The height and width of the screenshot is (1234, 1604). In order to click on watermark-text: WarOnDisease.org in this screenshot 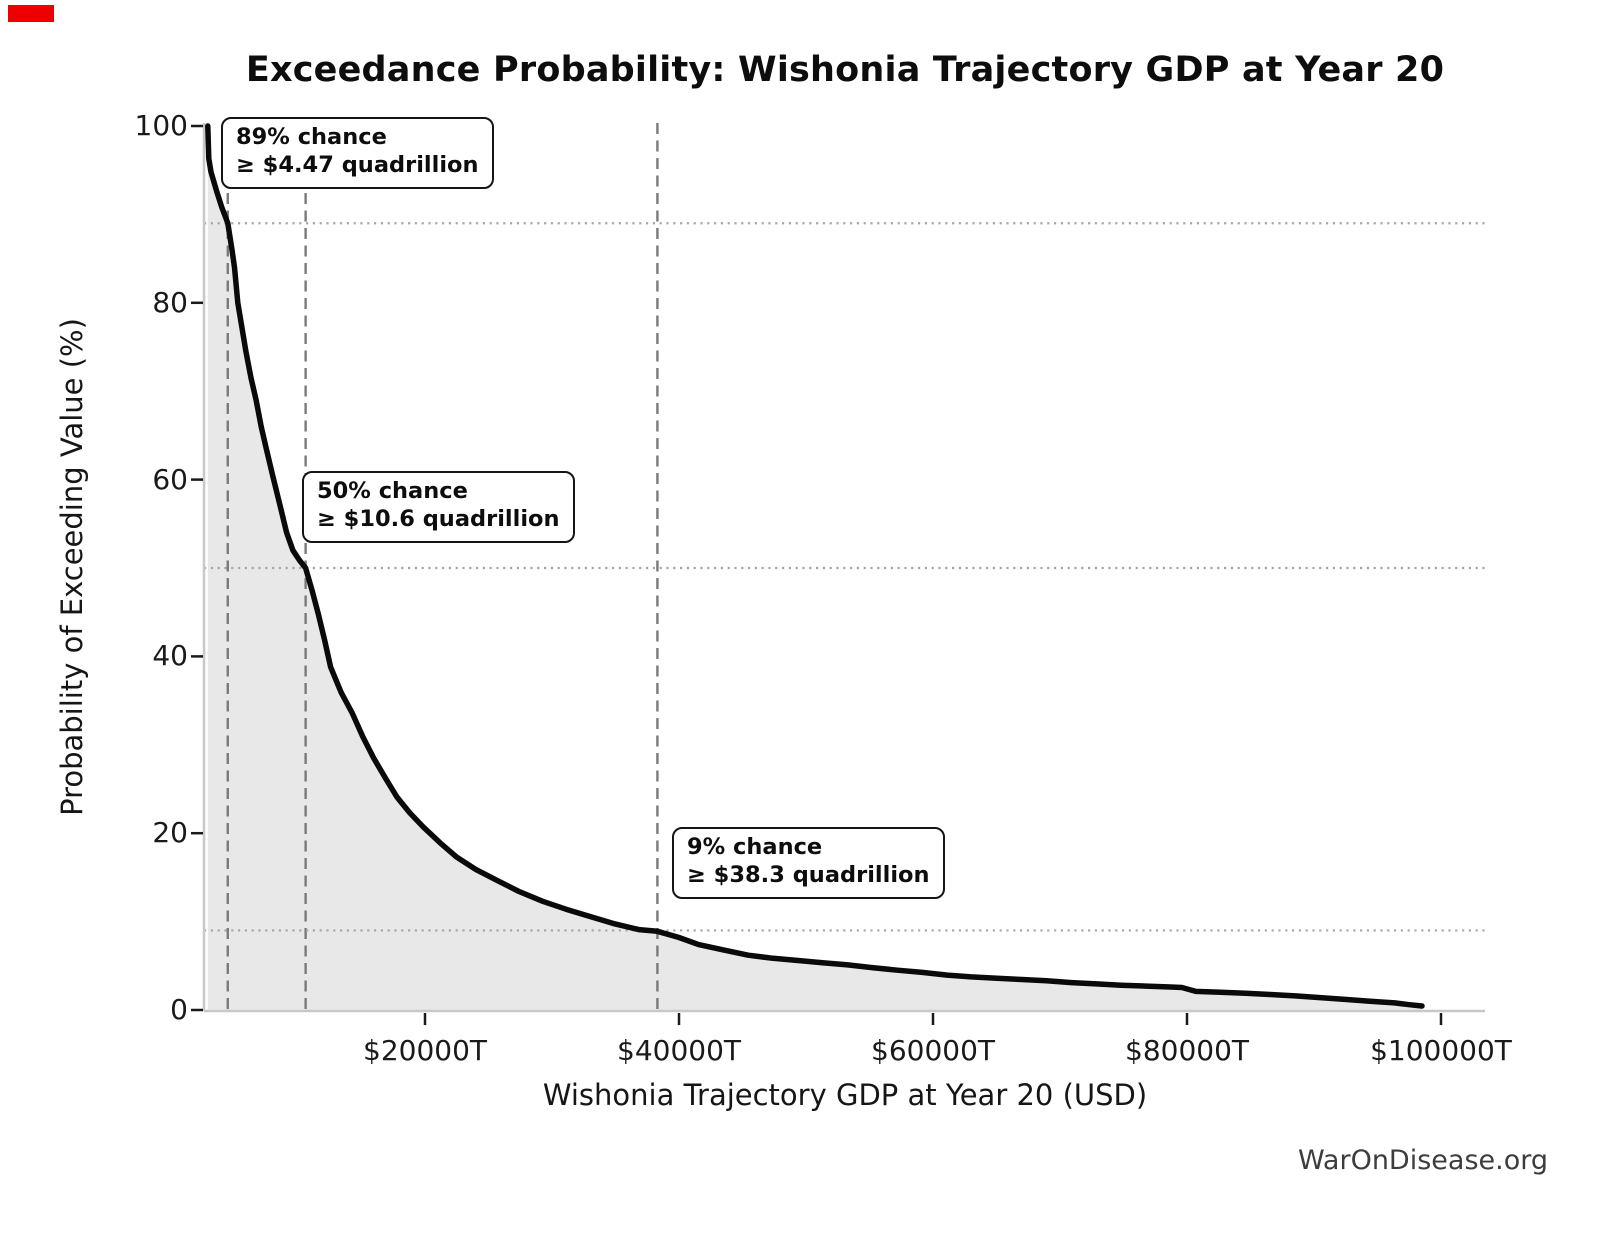, I will do `click(1422, 1160)`.